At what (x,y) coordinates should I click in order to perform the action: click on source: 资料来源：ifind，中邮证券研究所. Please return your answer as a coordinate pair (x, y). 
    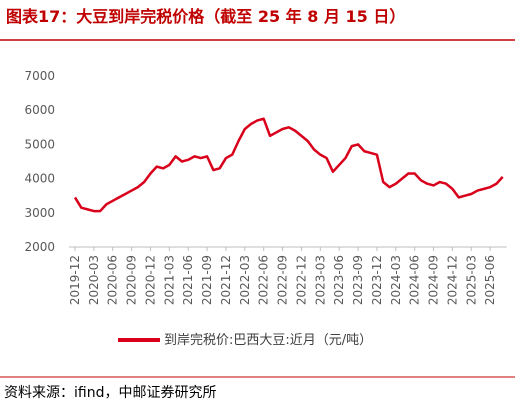
    Looking at the image, I should click on (110, 393).